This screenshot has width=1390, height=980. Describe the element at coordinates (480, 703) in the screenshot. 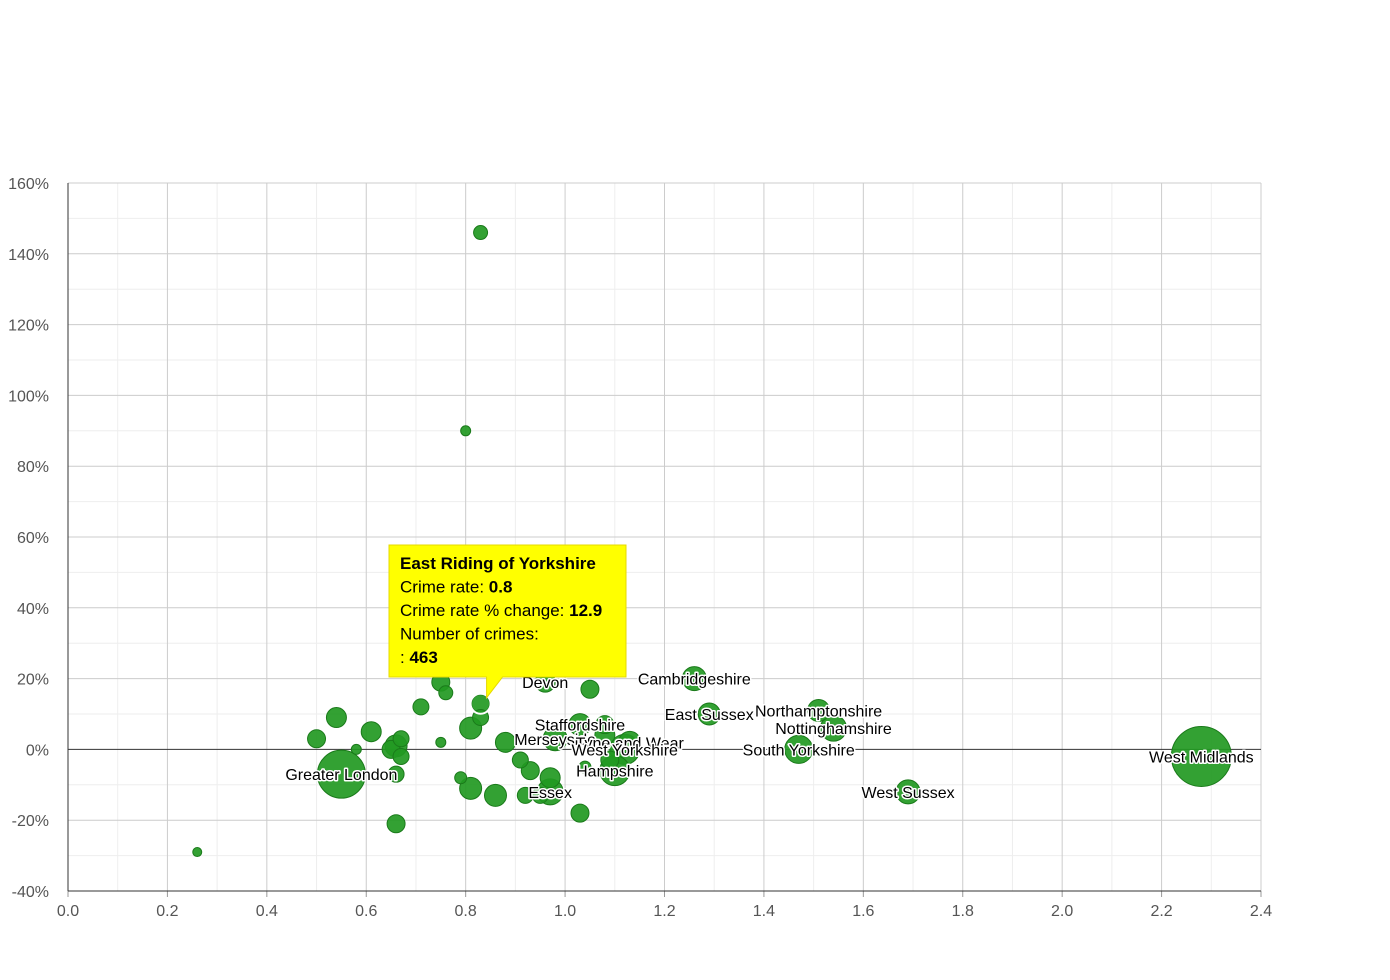

I see `tooltip-highlight-marker` at that location.